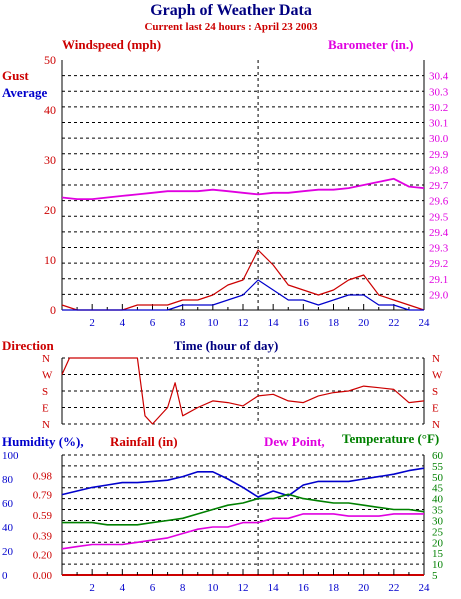  I want to click on windspeed-tick-label: 50, so click(50, 60).